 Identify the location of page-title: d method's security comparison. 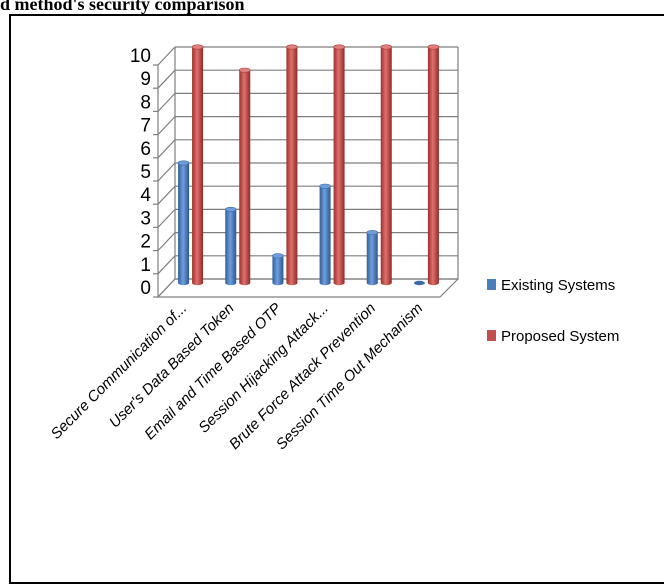
(122, 7).